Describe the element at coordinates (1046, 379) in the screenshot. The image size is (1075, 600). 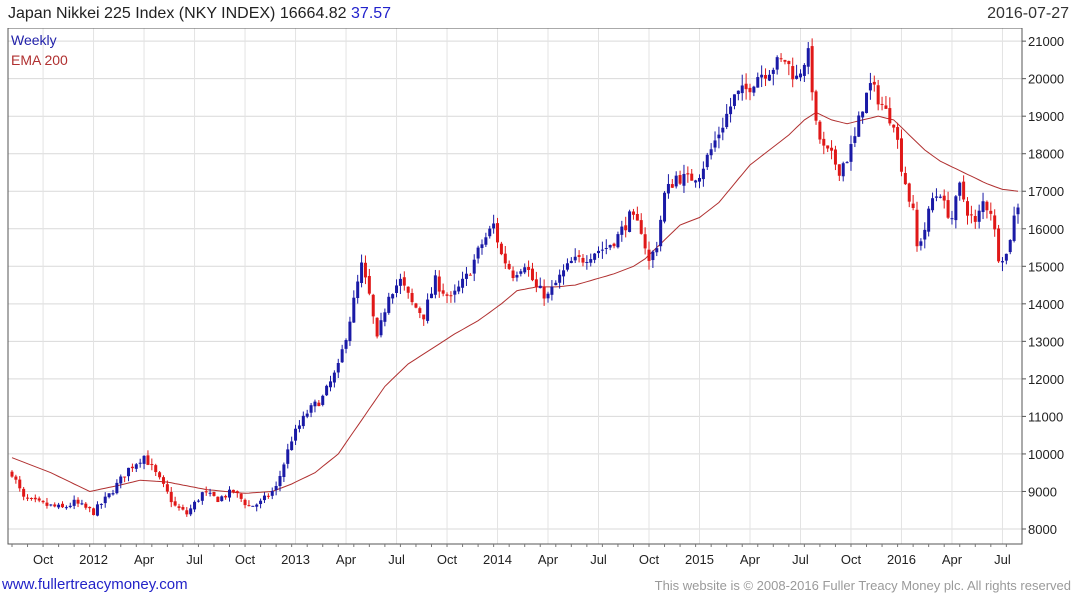
I see `y-tick-label: 12000` at that location.